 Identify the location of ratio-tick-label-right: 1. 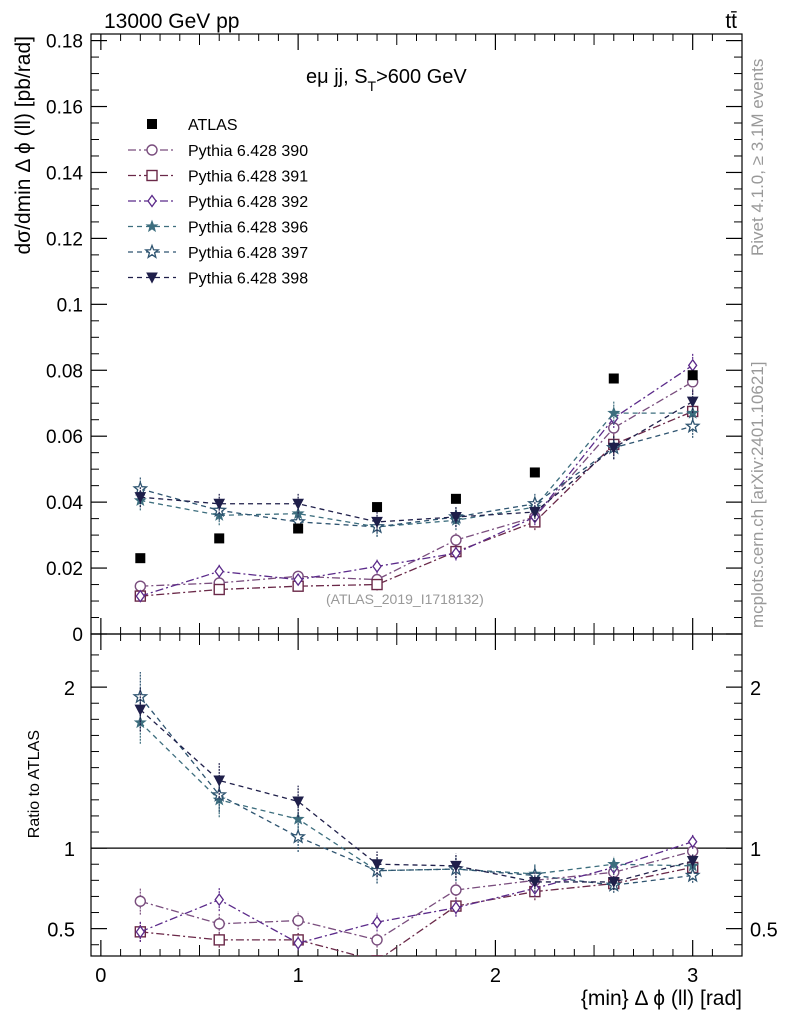
(755, 850).